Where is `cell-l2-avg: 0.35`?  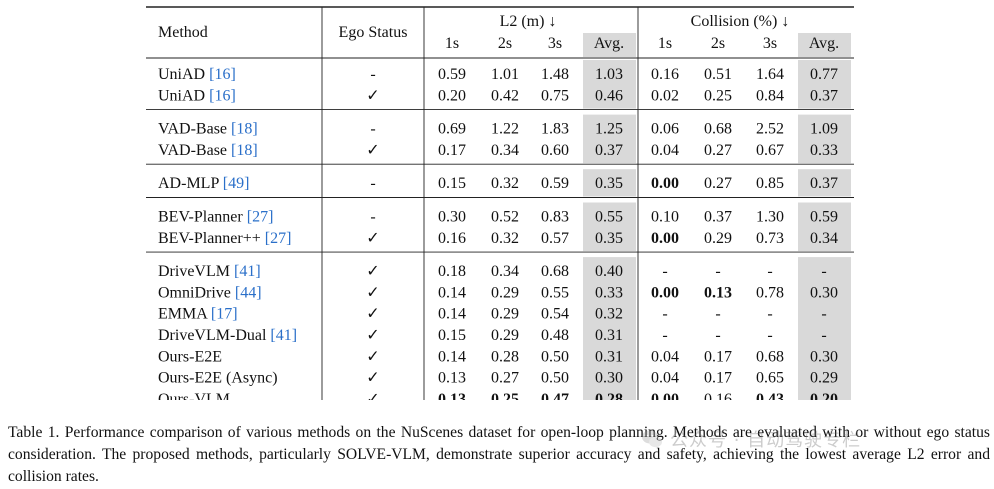
cell-l2-avg: 0.35 is located at coordinates (609, 183).